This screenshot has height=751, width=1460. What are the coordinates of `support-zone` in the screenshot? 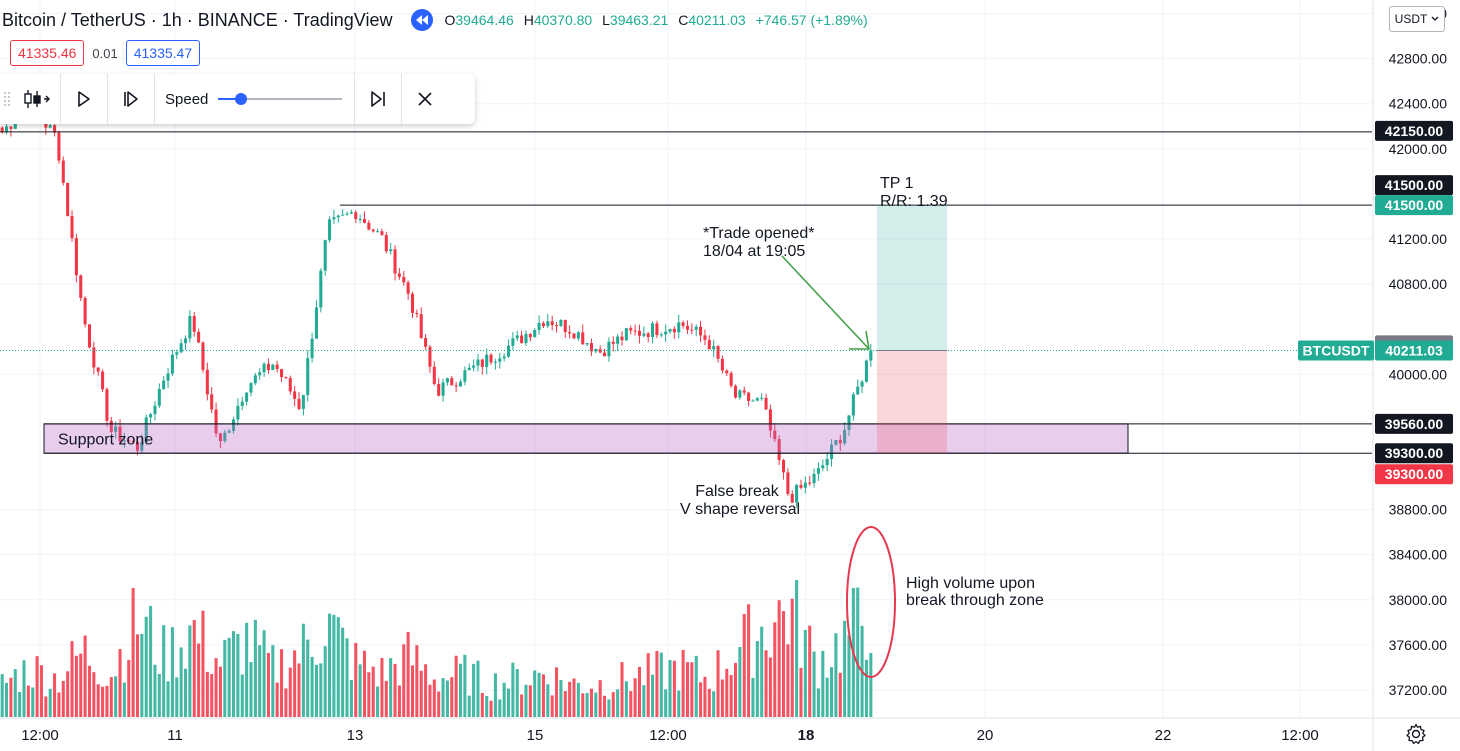 It's located at (586, 438).